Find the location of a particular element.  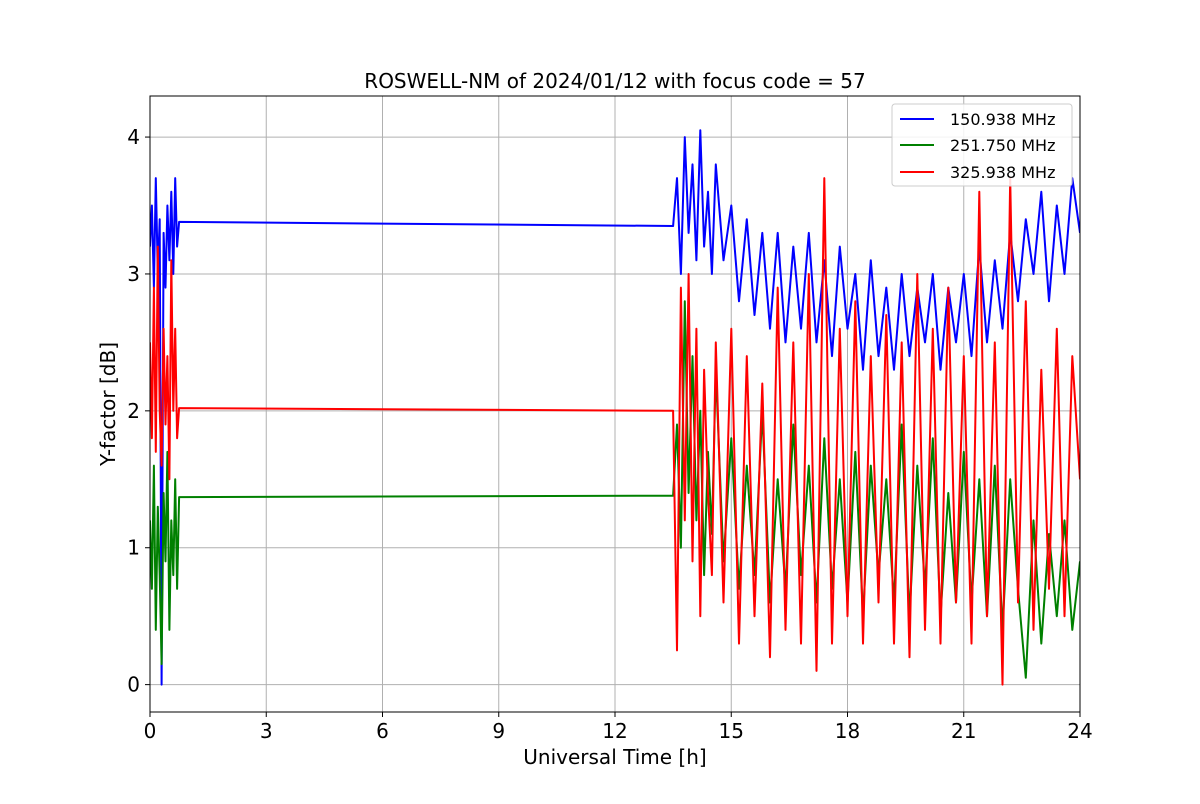

y-axis-label: Y-factor [dB] is located at coordinates (108, 404).